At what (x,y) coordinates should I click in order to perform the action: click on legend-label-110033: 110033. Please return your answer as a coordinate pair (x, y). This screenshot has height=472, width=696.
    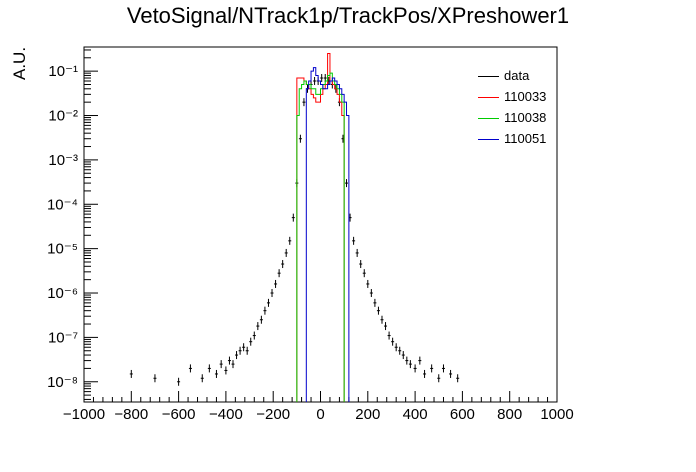
    Looking at the image, I should click on (525, 96).